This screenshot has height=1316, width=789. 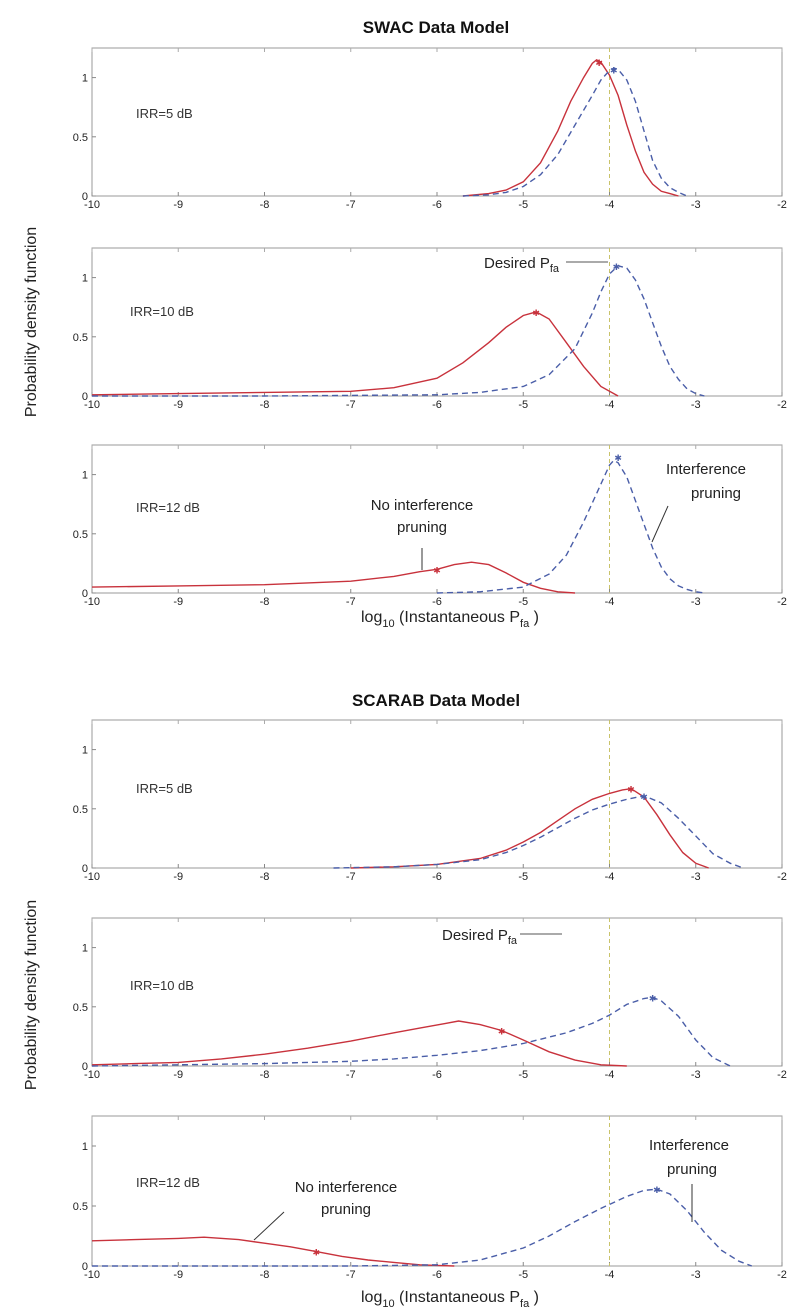 I want to click on no-pruning-annotation: No interference, so click(x=346, y=1187).